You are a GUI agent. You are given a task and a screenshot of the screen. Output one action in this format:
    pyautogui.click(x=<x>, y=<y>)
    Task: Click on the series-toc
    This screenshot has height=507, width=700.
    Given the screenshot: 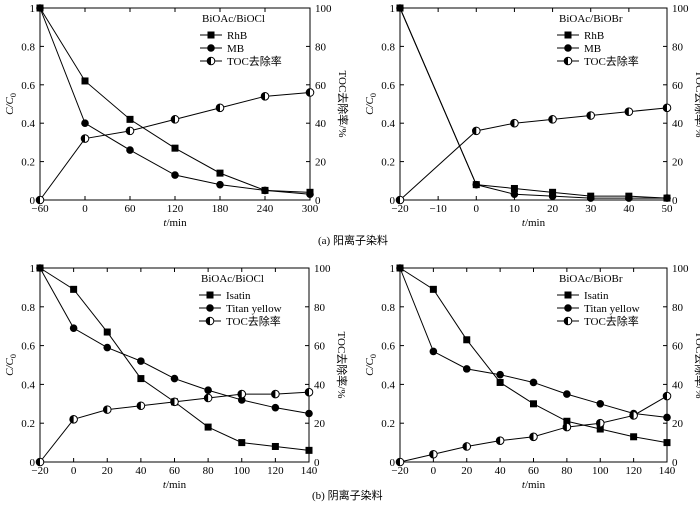 What is the action you would take?
    pyautogui.click(x=175, y=146)
    